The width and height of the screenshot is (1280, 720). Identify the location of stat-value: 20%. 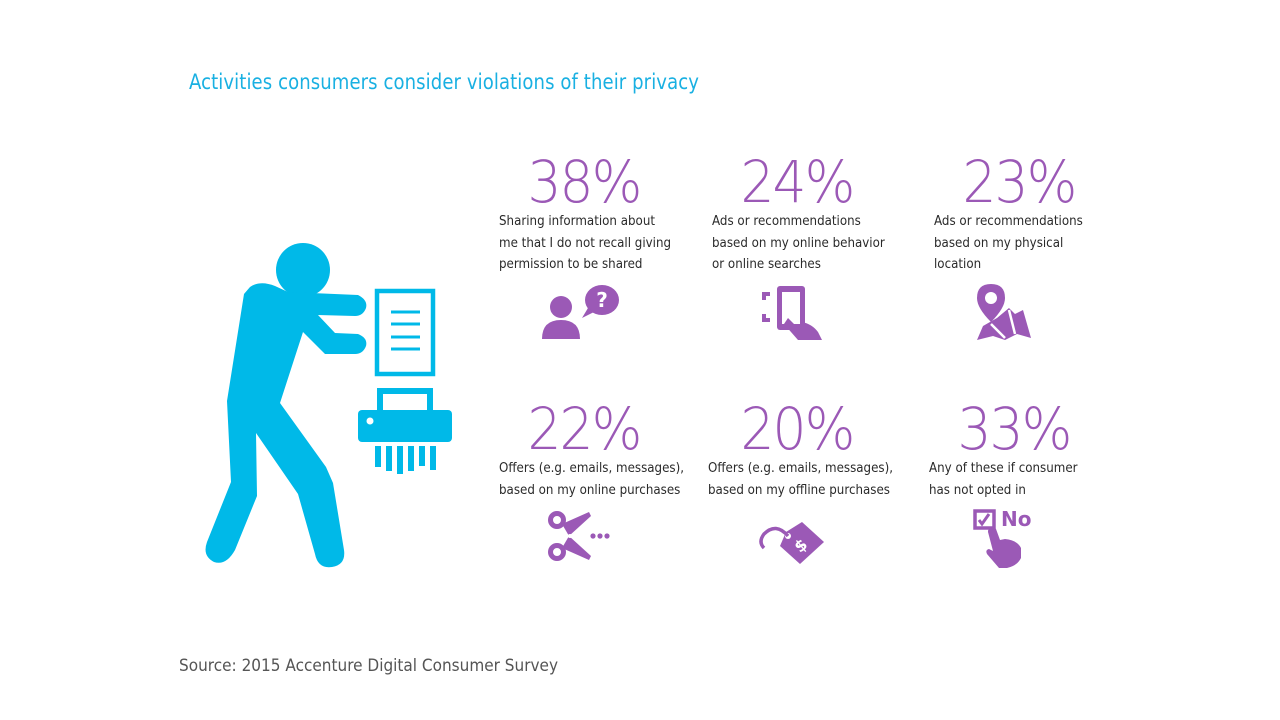
(797, 429).